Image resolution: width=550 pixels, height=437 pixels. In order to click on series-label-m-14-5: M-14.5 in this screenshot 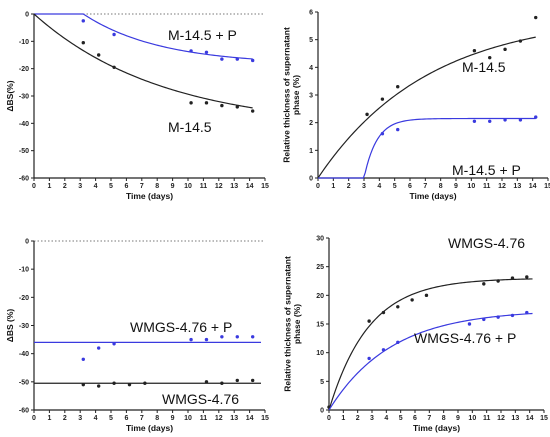, I will do `click(484, 67)`.